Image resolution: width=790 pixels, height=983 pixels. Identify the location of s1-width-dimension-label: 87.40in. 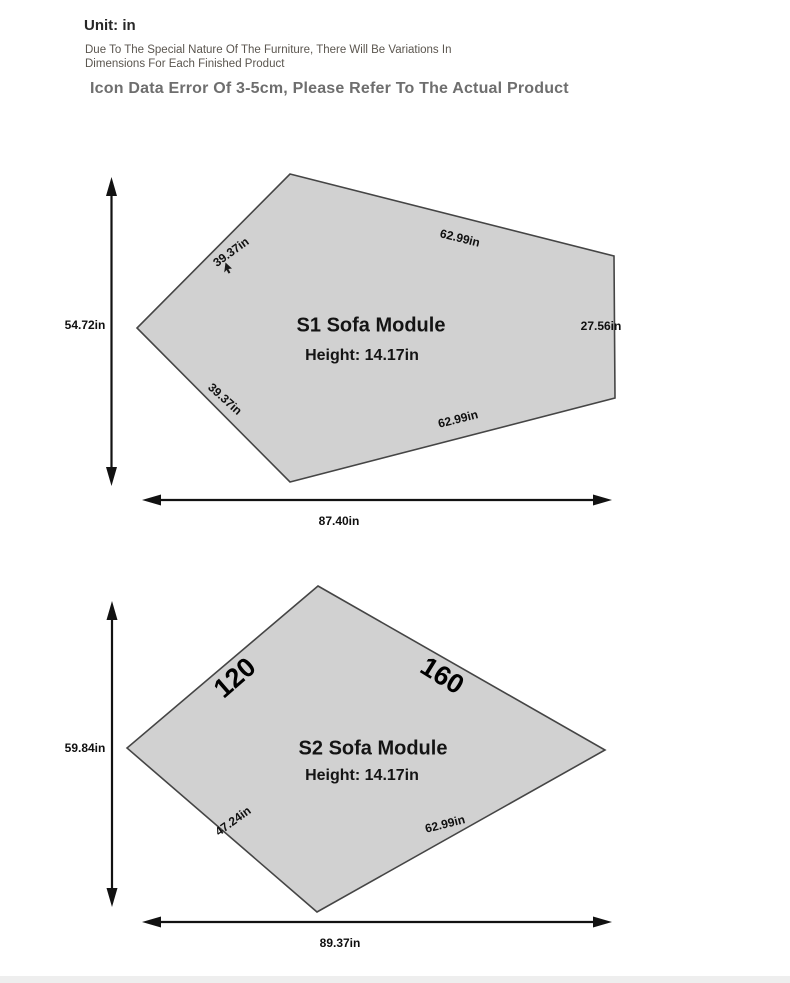
(339, 521).